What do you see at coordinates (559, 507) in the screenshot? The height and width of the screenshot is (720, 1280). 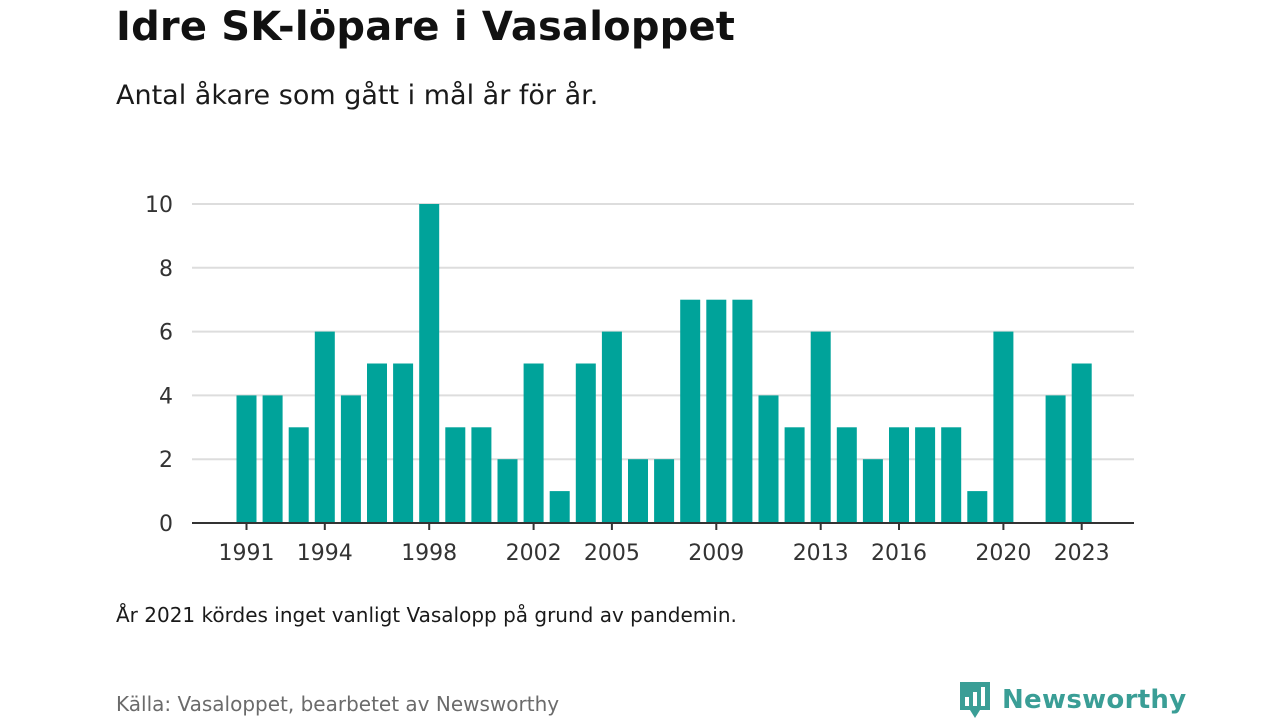 I see `bar-2003` at bounding box center [559, 507].